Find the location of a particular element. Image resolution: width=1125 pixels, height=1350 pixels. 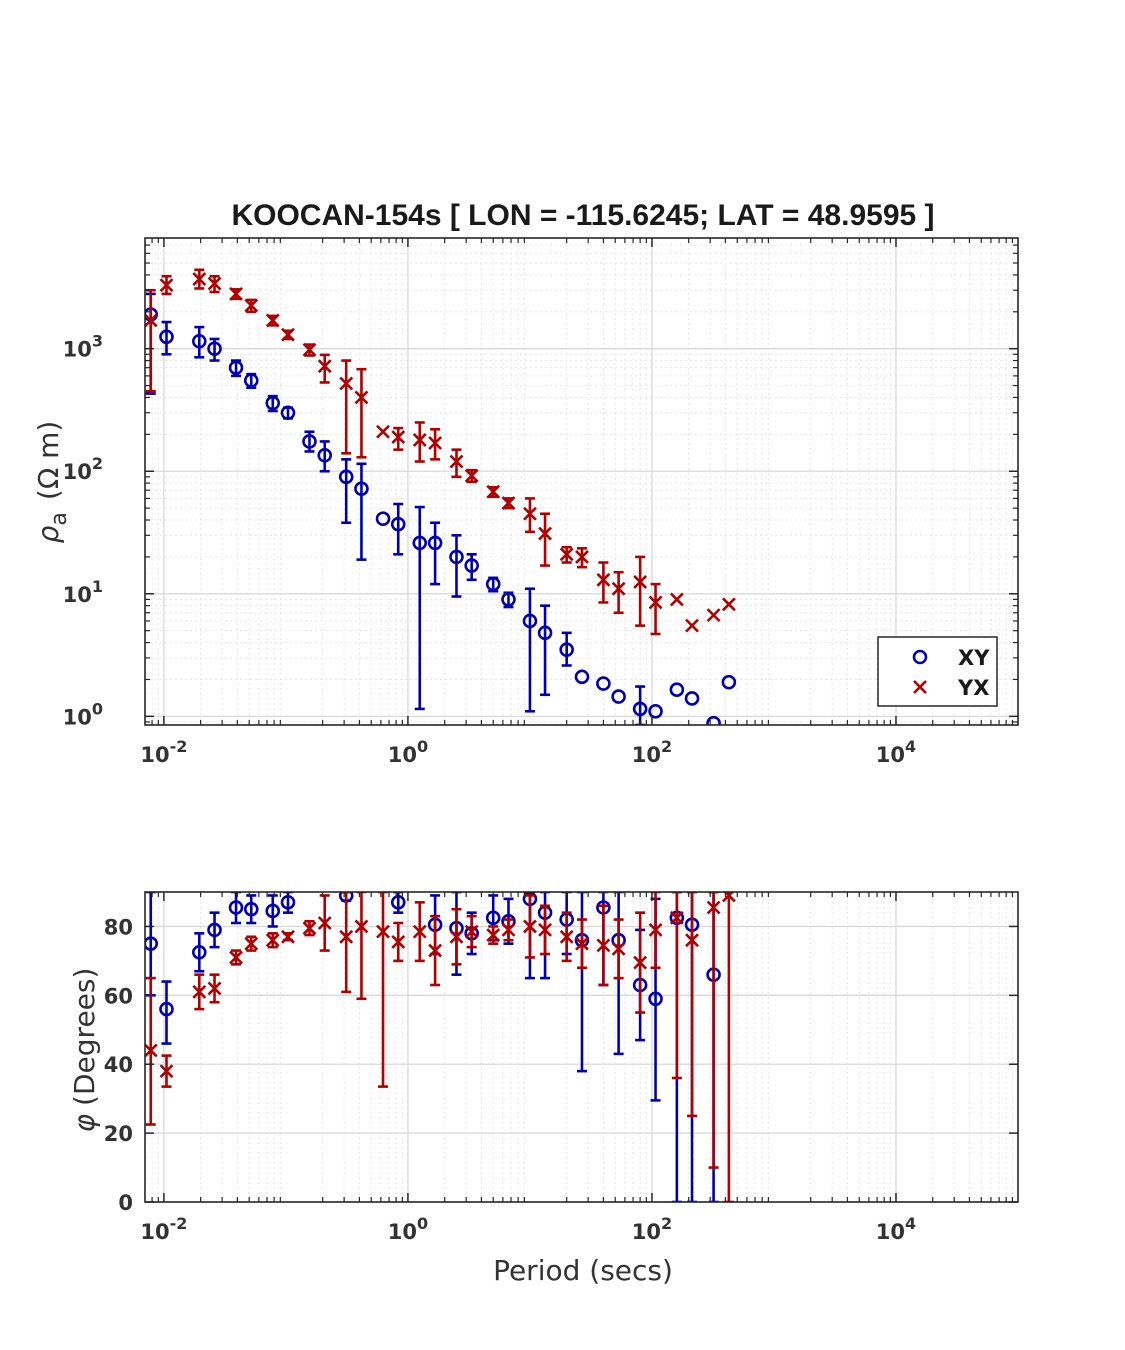

y-tick-label: 60 is located at coordinates (118, 996).